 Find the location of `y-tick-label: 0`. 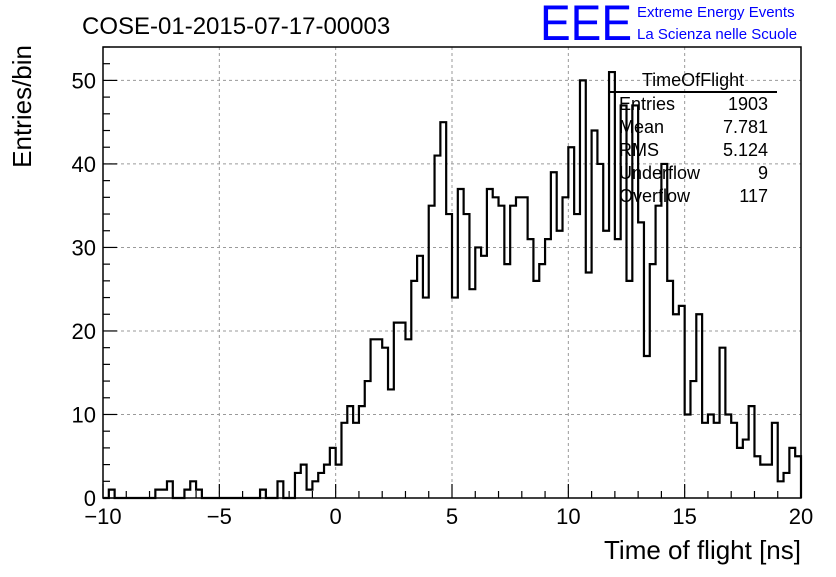

y-tick-label: 0 is located at coordinates (90, 498).